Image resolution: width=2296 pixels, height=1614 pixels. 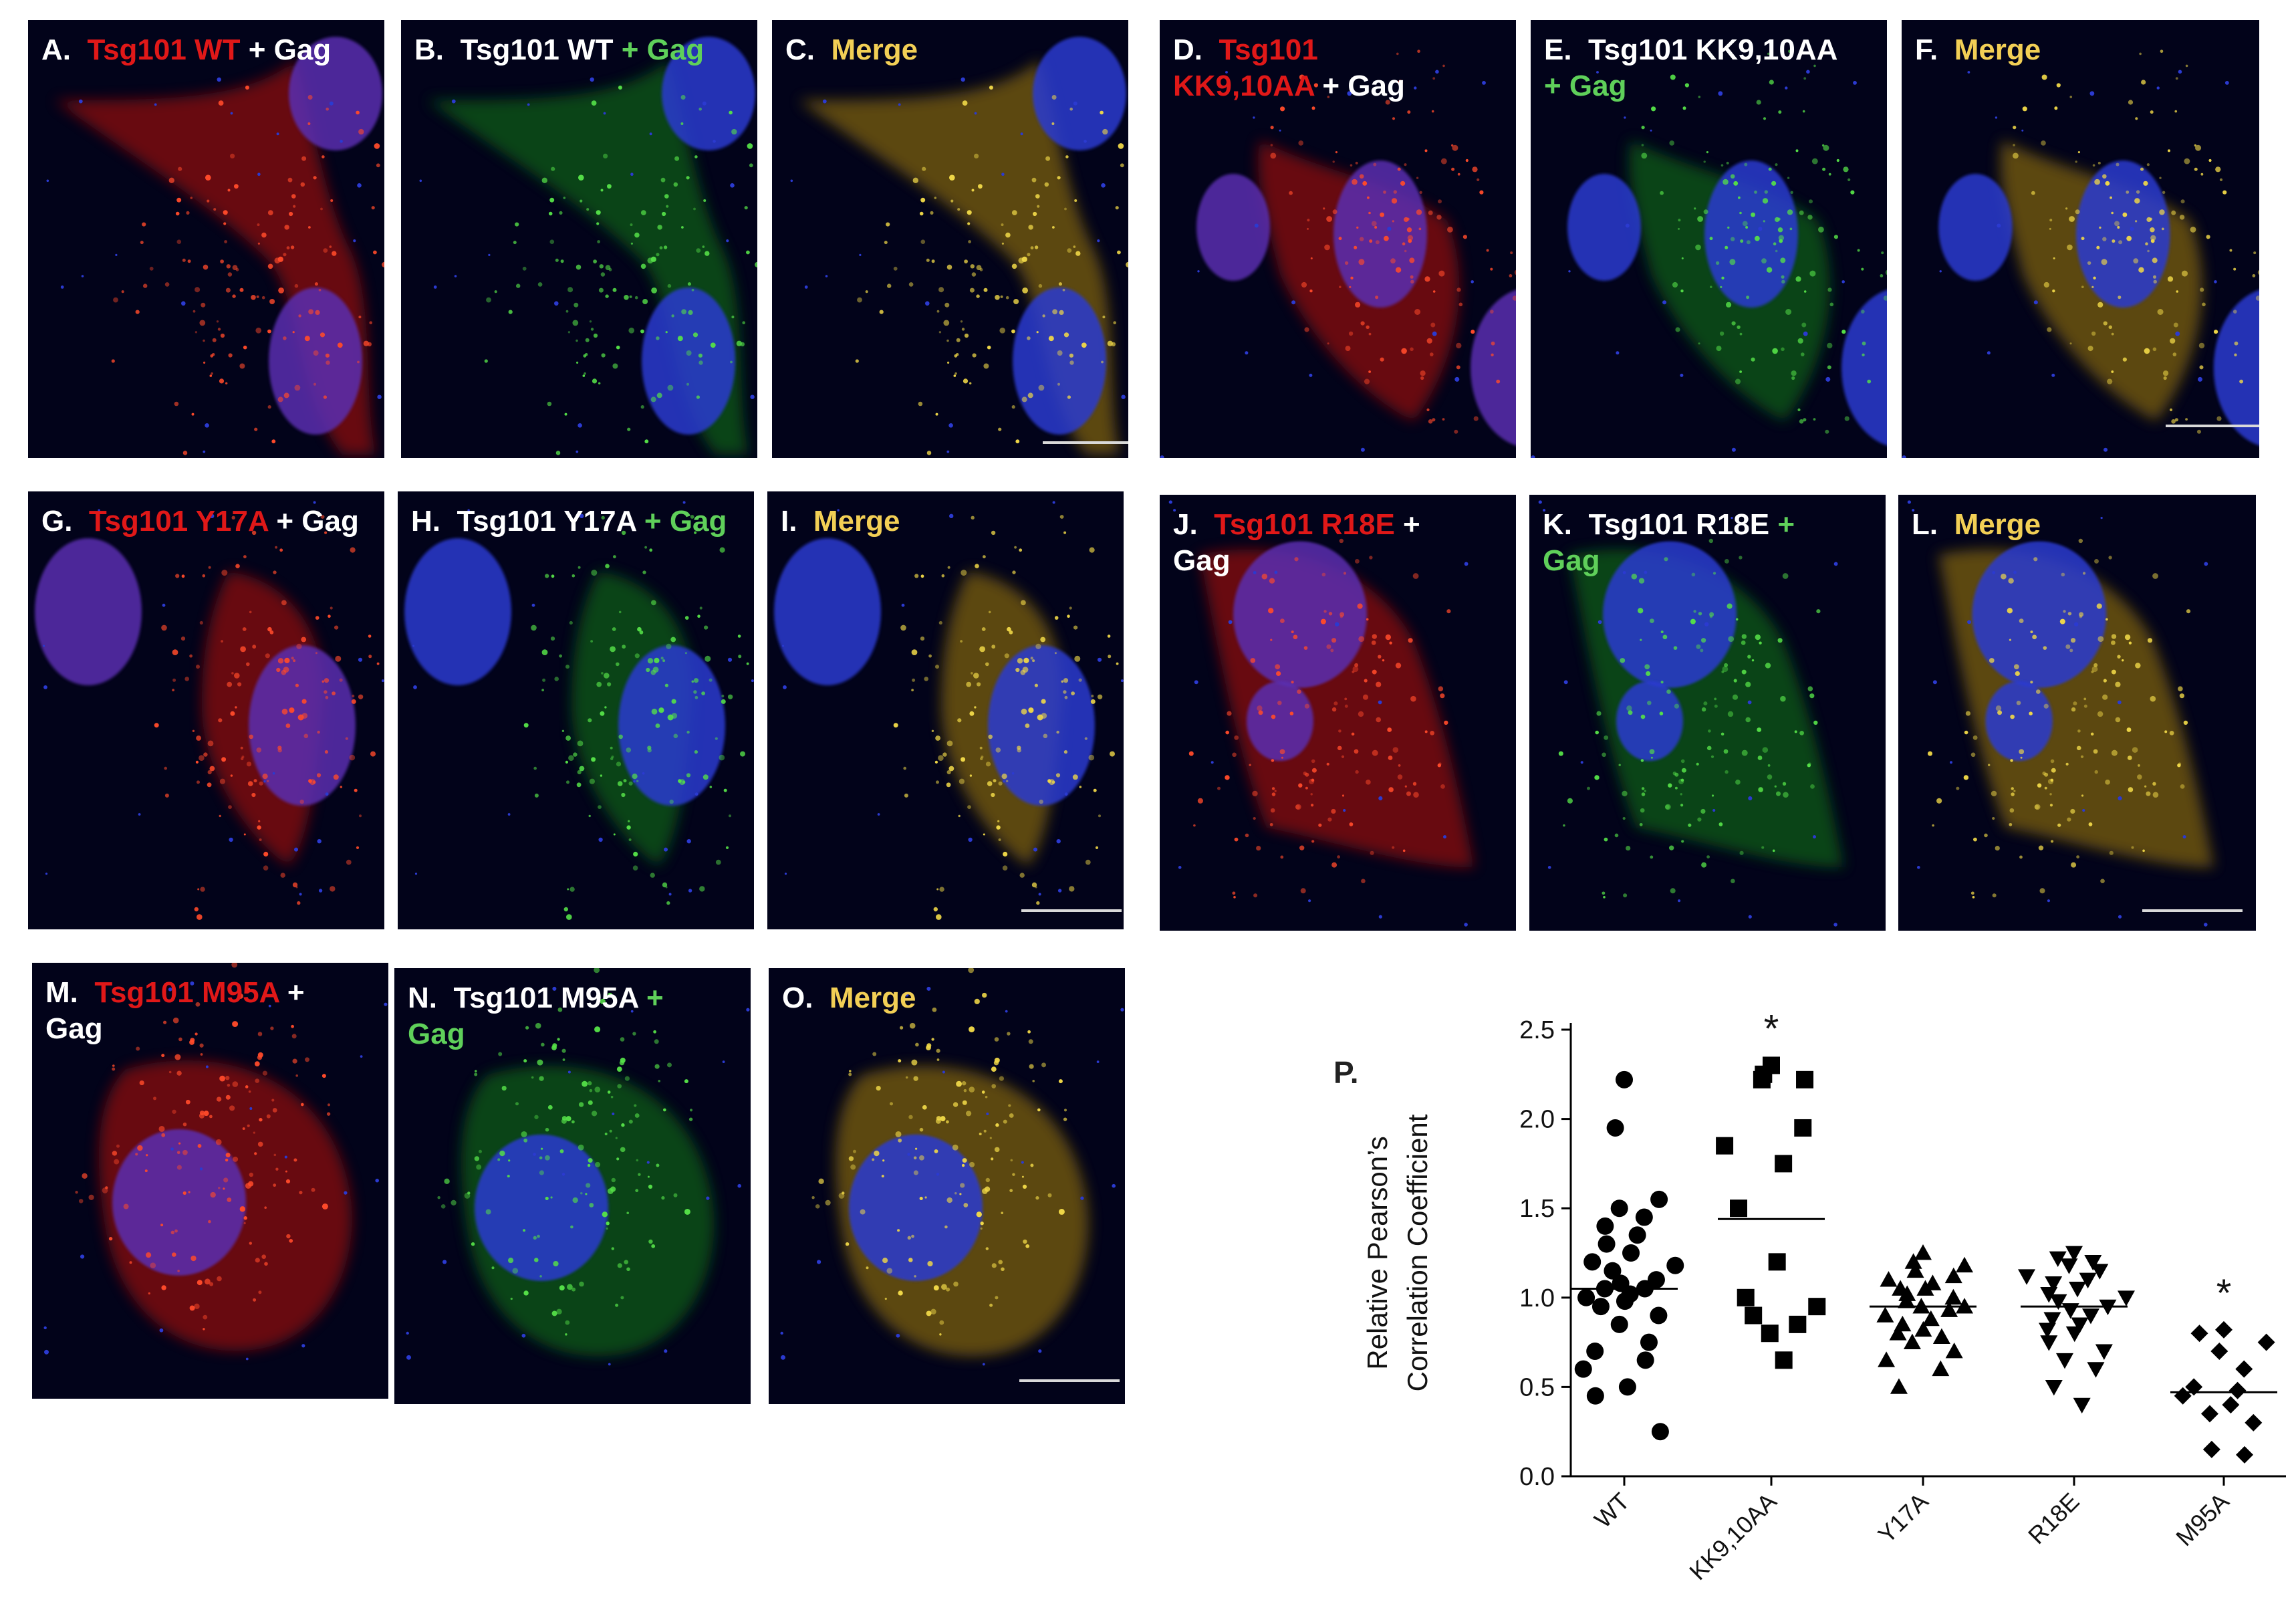 I want to click on panel-label: O. Merge, so click(x=849, y=998).